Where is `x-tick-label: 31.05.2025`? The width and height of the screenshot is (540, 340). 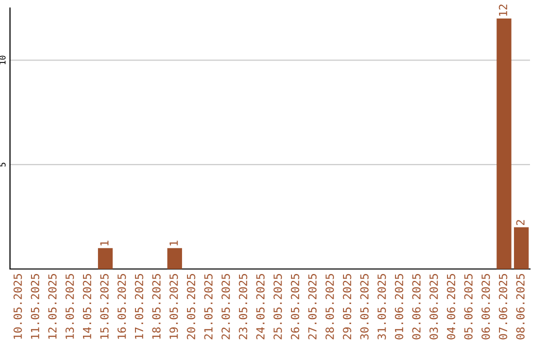
x-tick-label: 31.05.2025 is located at coordinates (382, 307).